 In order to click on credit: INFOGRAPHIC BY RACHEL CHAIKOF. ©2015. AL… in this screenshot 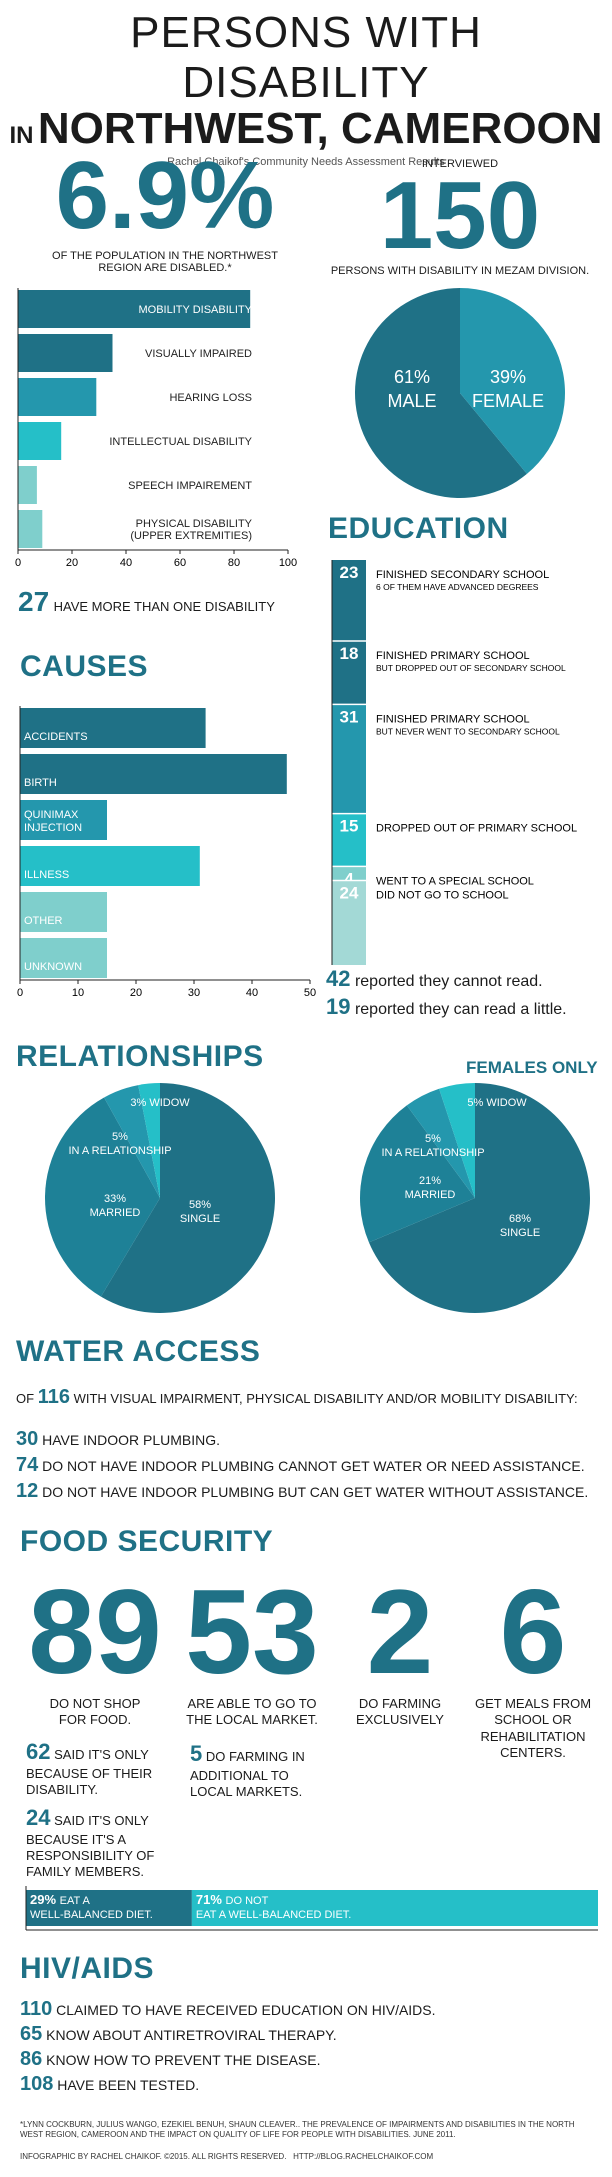, I will do `click(227, 2156)`.